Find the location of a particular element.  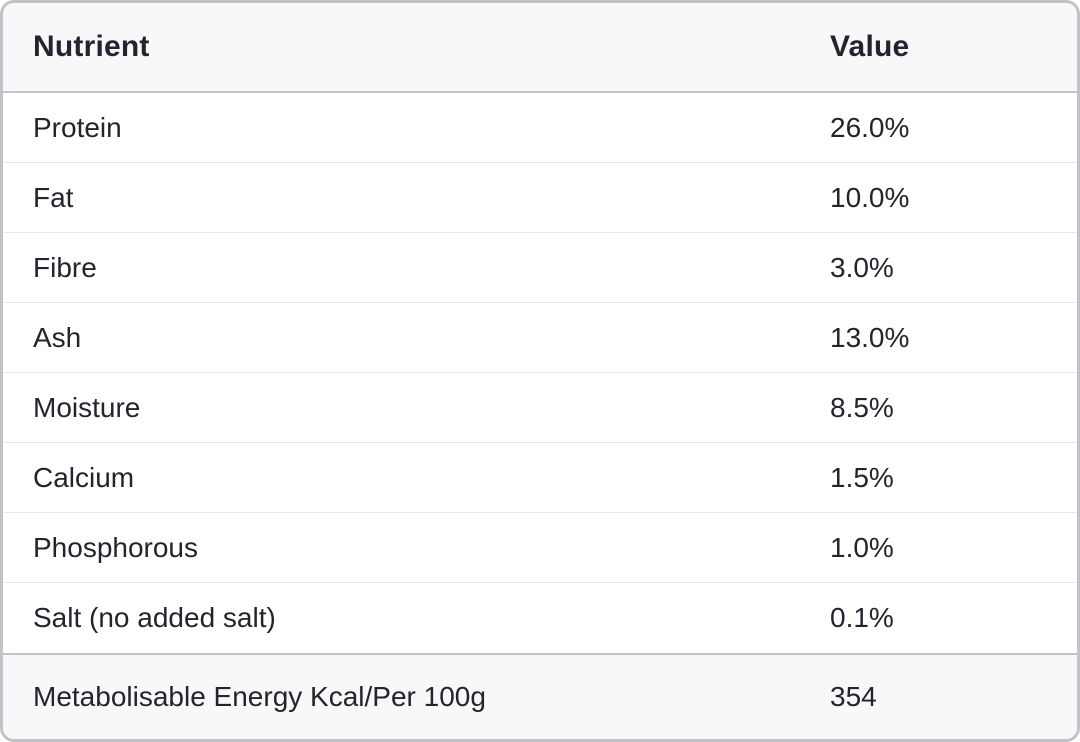

table-row: Calcium 1.5% is located at coordinates (540, 478).